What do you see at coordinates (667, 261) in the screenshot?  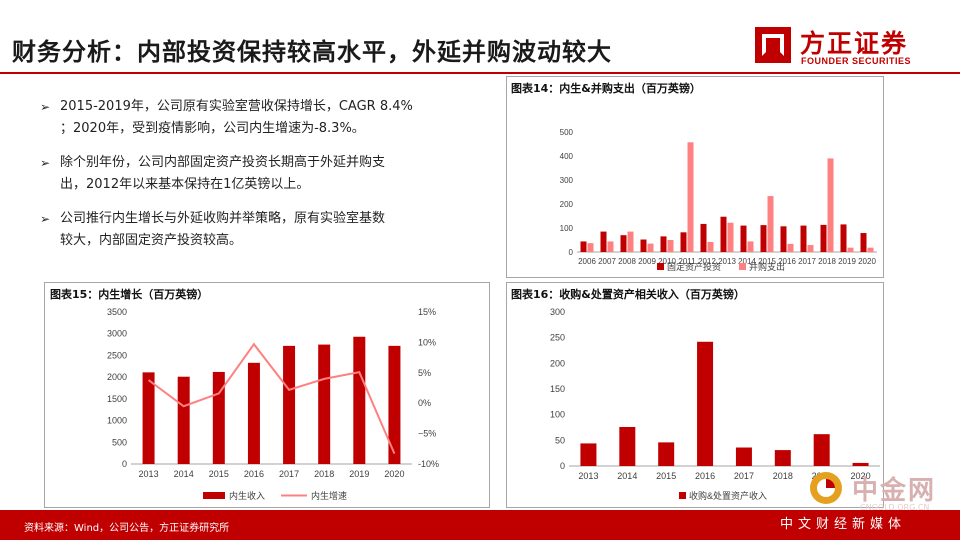 I see `x-tick-label: 2010` at bounding box center [667, 261].